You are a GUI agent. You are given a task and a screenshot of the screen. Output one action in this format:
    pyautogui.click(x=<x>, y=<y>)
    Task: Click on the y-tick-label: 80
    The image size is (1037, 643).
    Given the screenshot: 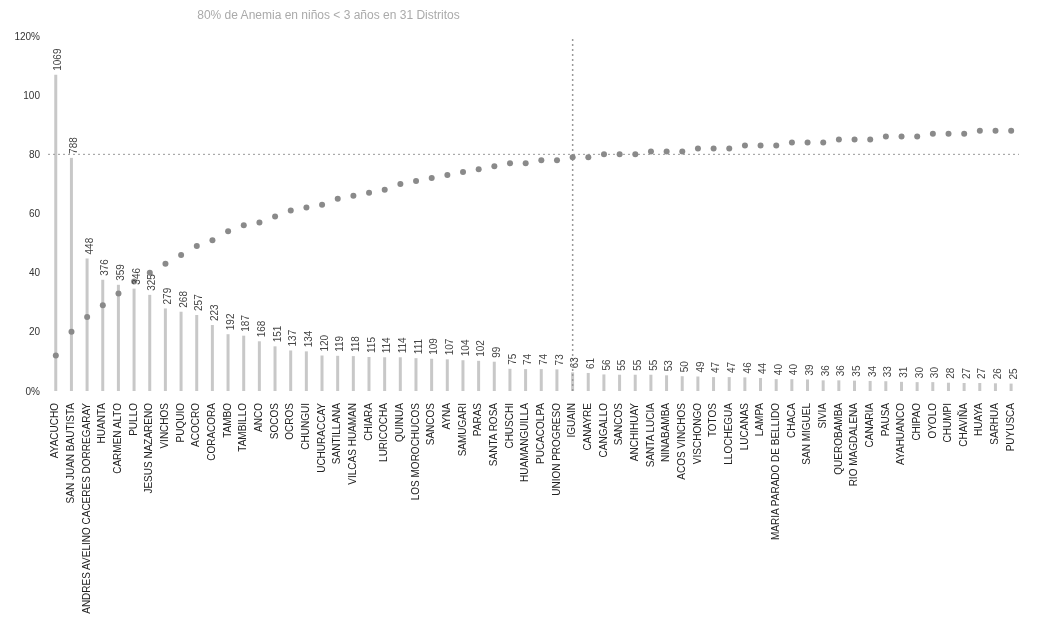 What is the action you would take?
    pyautogui.click(x=34, y=154)
    